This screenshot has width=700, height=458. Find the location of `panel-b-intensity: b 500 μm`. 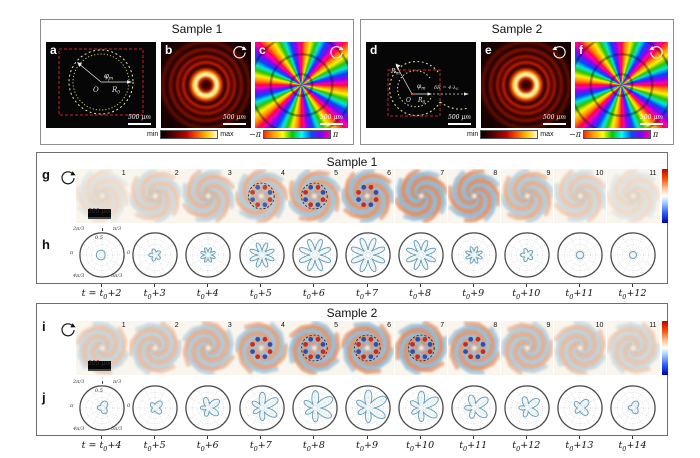

panel-b-intensity: b 500 μm is located at coordinates (206, 85).